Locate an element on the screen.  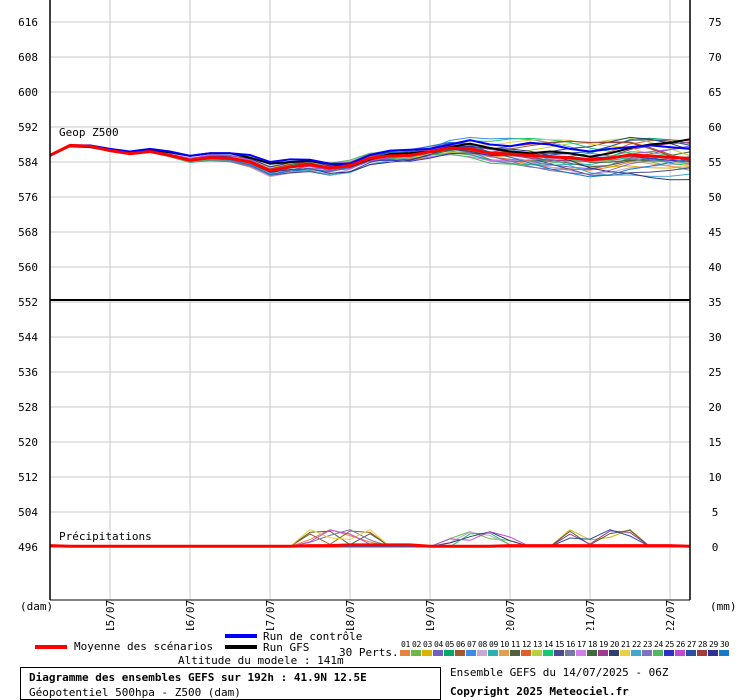
left-tick-label: 576 is located at coordinates (28, 197).